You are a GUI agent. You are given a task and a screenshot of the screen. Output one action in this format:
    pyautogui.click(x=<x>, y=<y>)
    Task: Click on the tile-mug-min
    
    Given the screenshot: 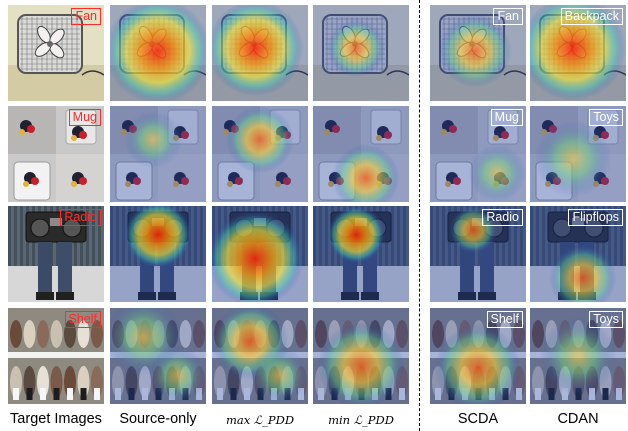 What is the action you would take?
    pyautogui.click(x=361, y=154)
    